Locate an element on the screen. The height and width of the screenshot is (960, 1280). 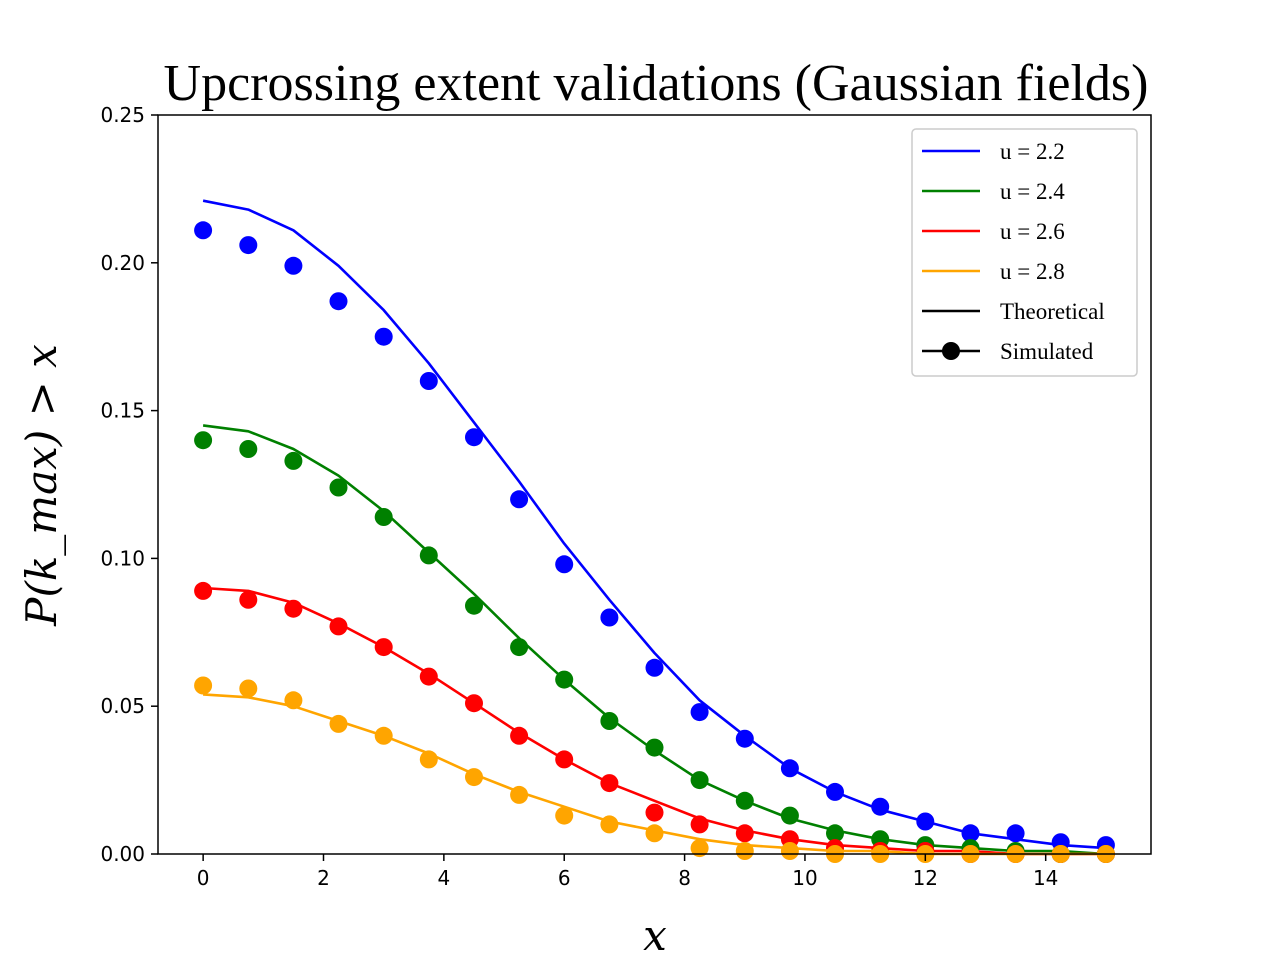
x-tick-label: 12 is located at coordinates (925, 878).